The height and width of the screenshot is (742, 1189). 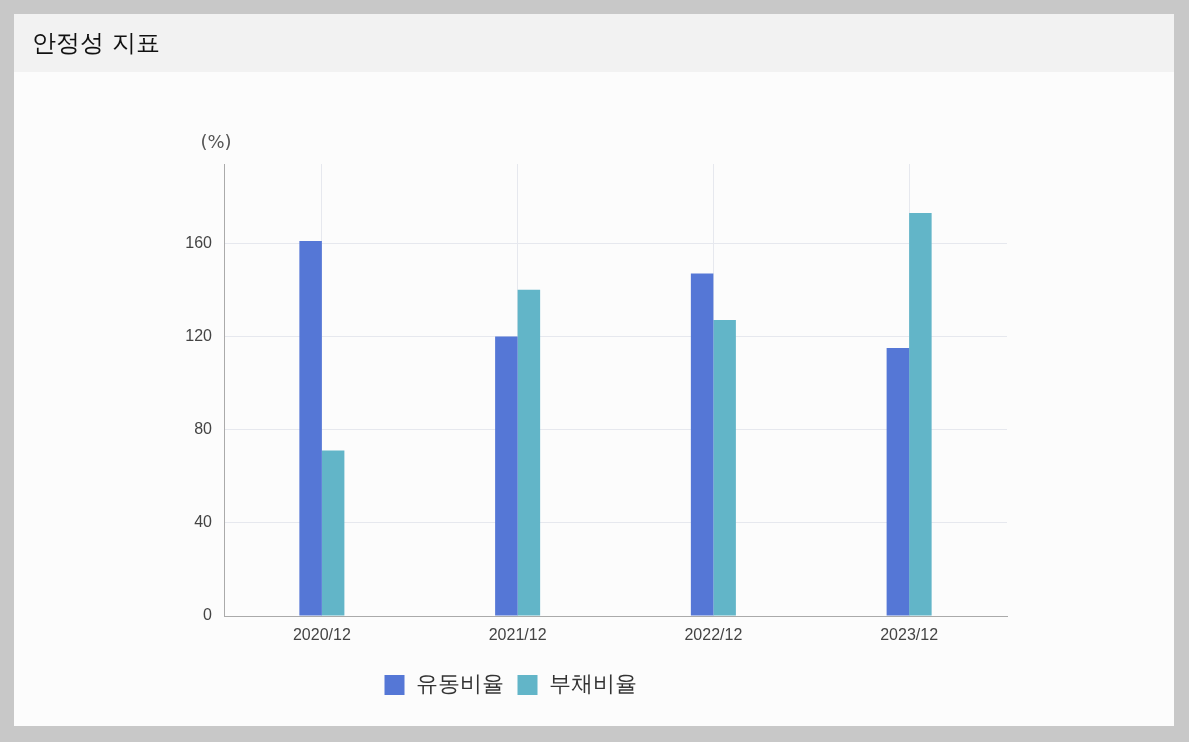 What do you see at coordinates (199, 242) in the screenshot?
I see `y-tick-label: 160` at bounding box center [199, 242].